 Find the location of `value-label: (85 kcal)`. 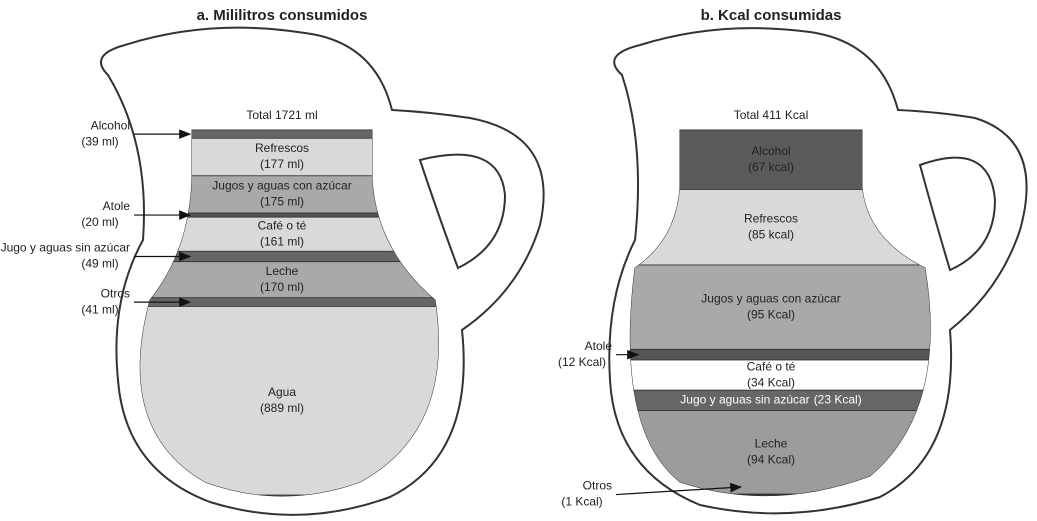

value-label: (85 kcal) is located at coordinates (771, 234).